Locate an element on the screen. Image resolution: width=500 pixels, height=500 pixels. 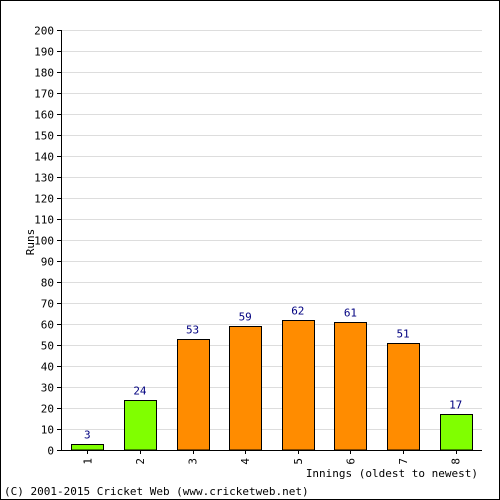
y-tick-label: 140 is located at coordinates (44, 157).